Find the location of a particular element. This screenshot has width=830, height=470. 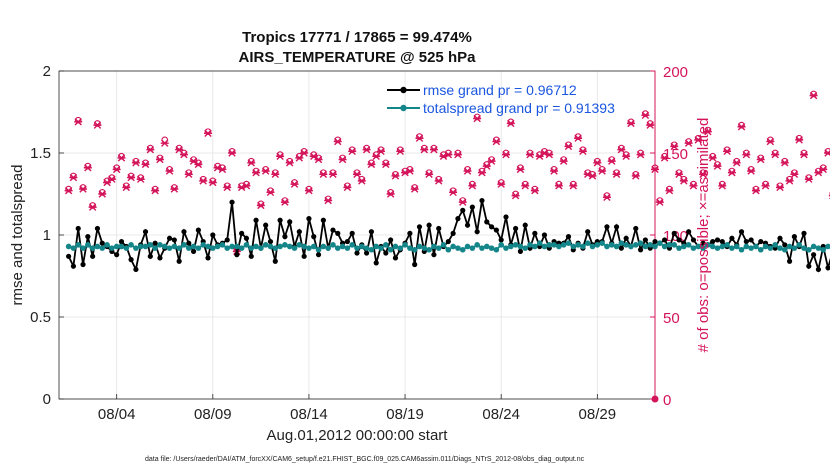

x-tick-label: 08/14 is located at coordinates (309, 414).